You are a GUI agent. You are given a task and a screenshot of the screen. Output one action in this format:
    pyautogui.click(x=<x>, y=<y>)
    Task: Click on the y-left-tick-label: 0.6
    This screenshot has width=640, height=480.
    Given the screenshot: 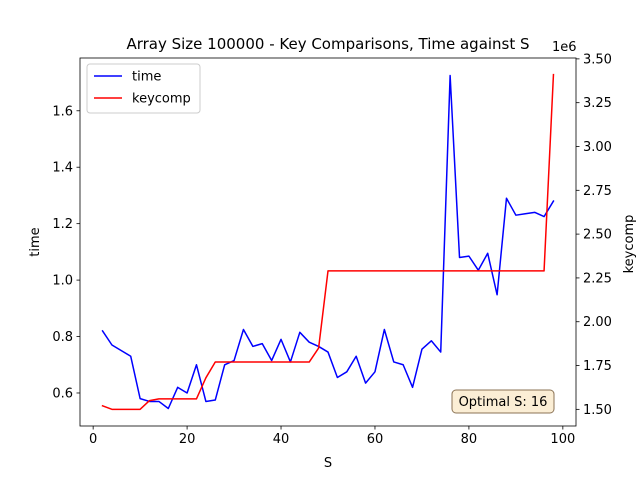 What is the action you would take?
    pyautogui.click(x=62, y=393)
    